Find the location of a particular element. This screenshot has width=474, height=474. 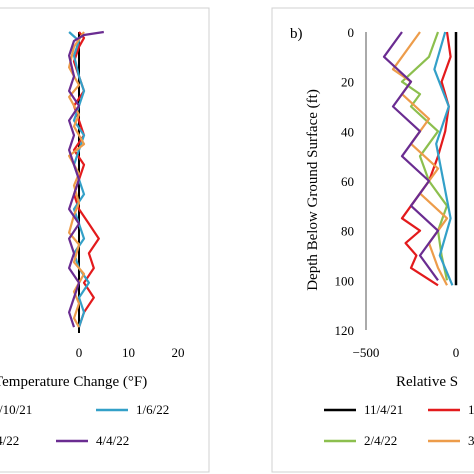

panel-b-x-axis-title: Relative S is located at coordinates (427, 382).